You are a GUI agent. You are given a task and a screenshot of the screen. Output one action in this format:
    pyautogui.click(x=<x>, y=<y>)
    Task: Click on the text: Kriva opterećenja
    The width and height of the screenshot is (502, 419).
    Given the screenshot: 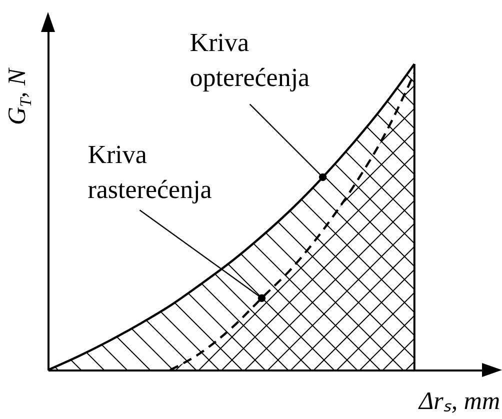 What is the action you would take?
    pyautogui.click(x=250, y=60)
    